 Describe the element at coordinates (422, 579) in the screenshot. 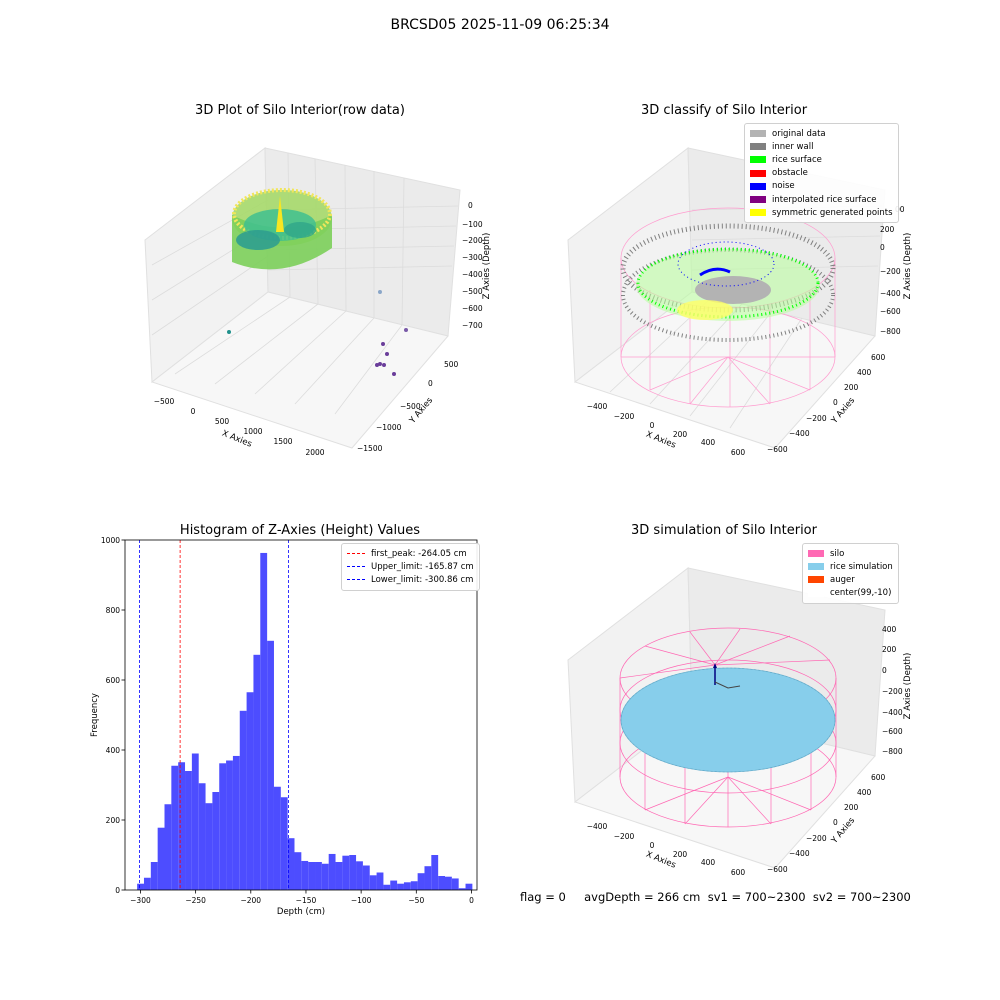

I see `legend-label: Lower_limit: -300.86 cm` at that location.